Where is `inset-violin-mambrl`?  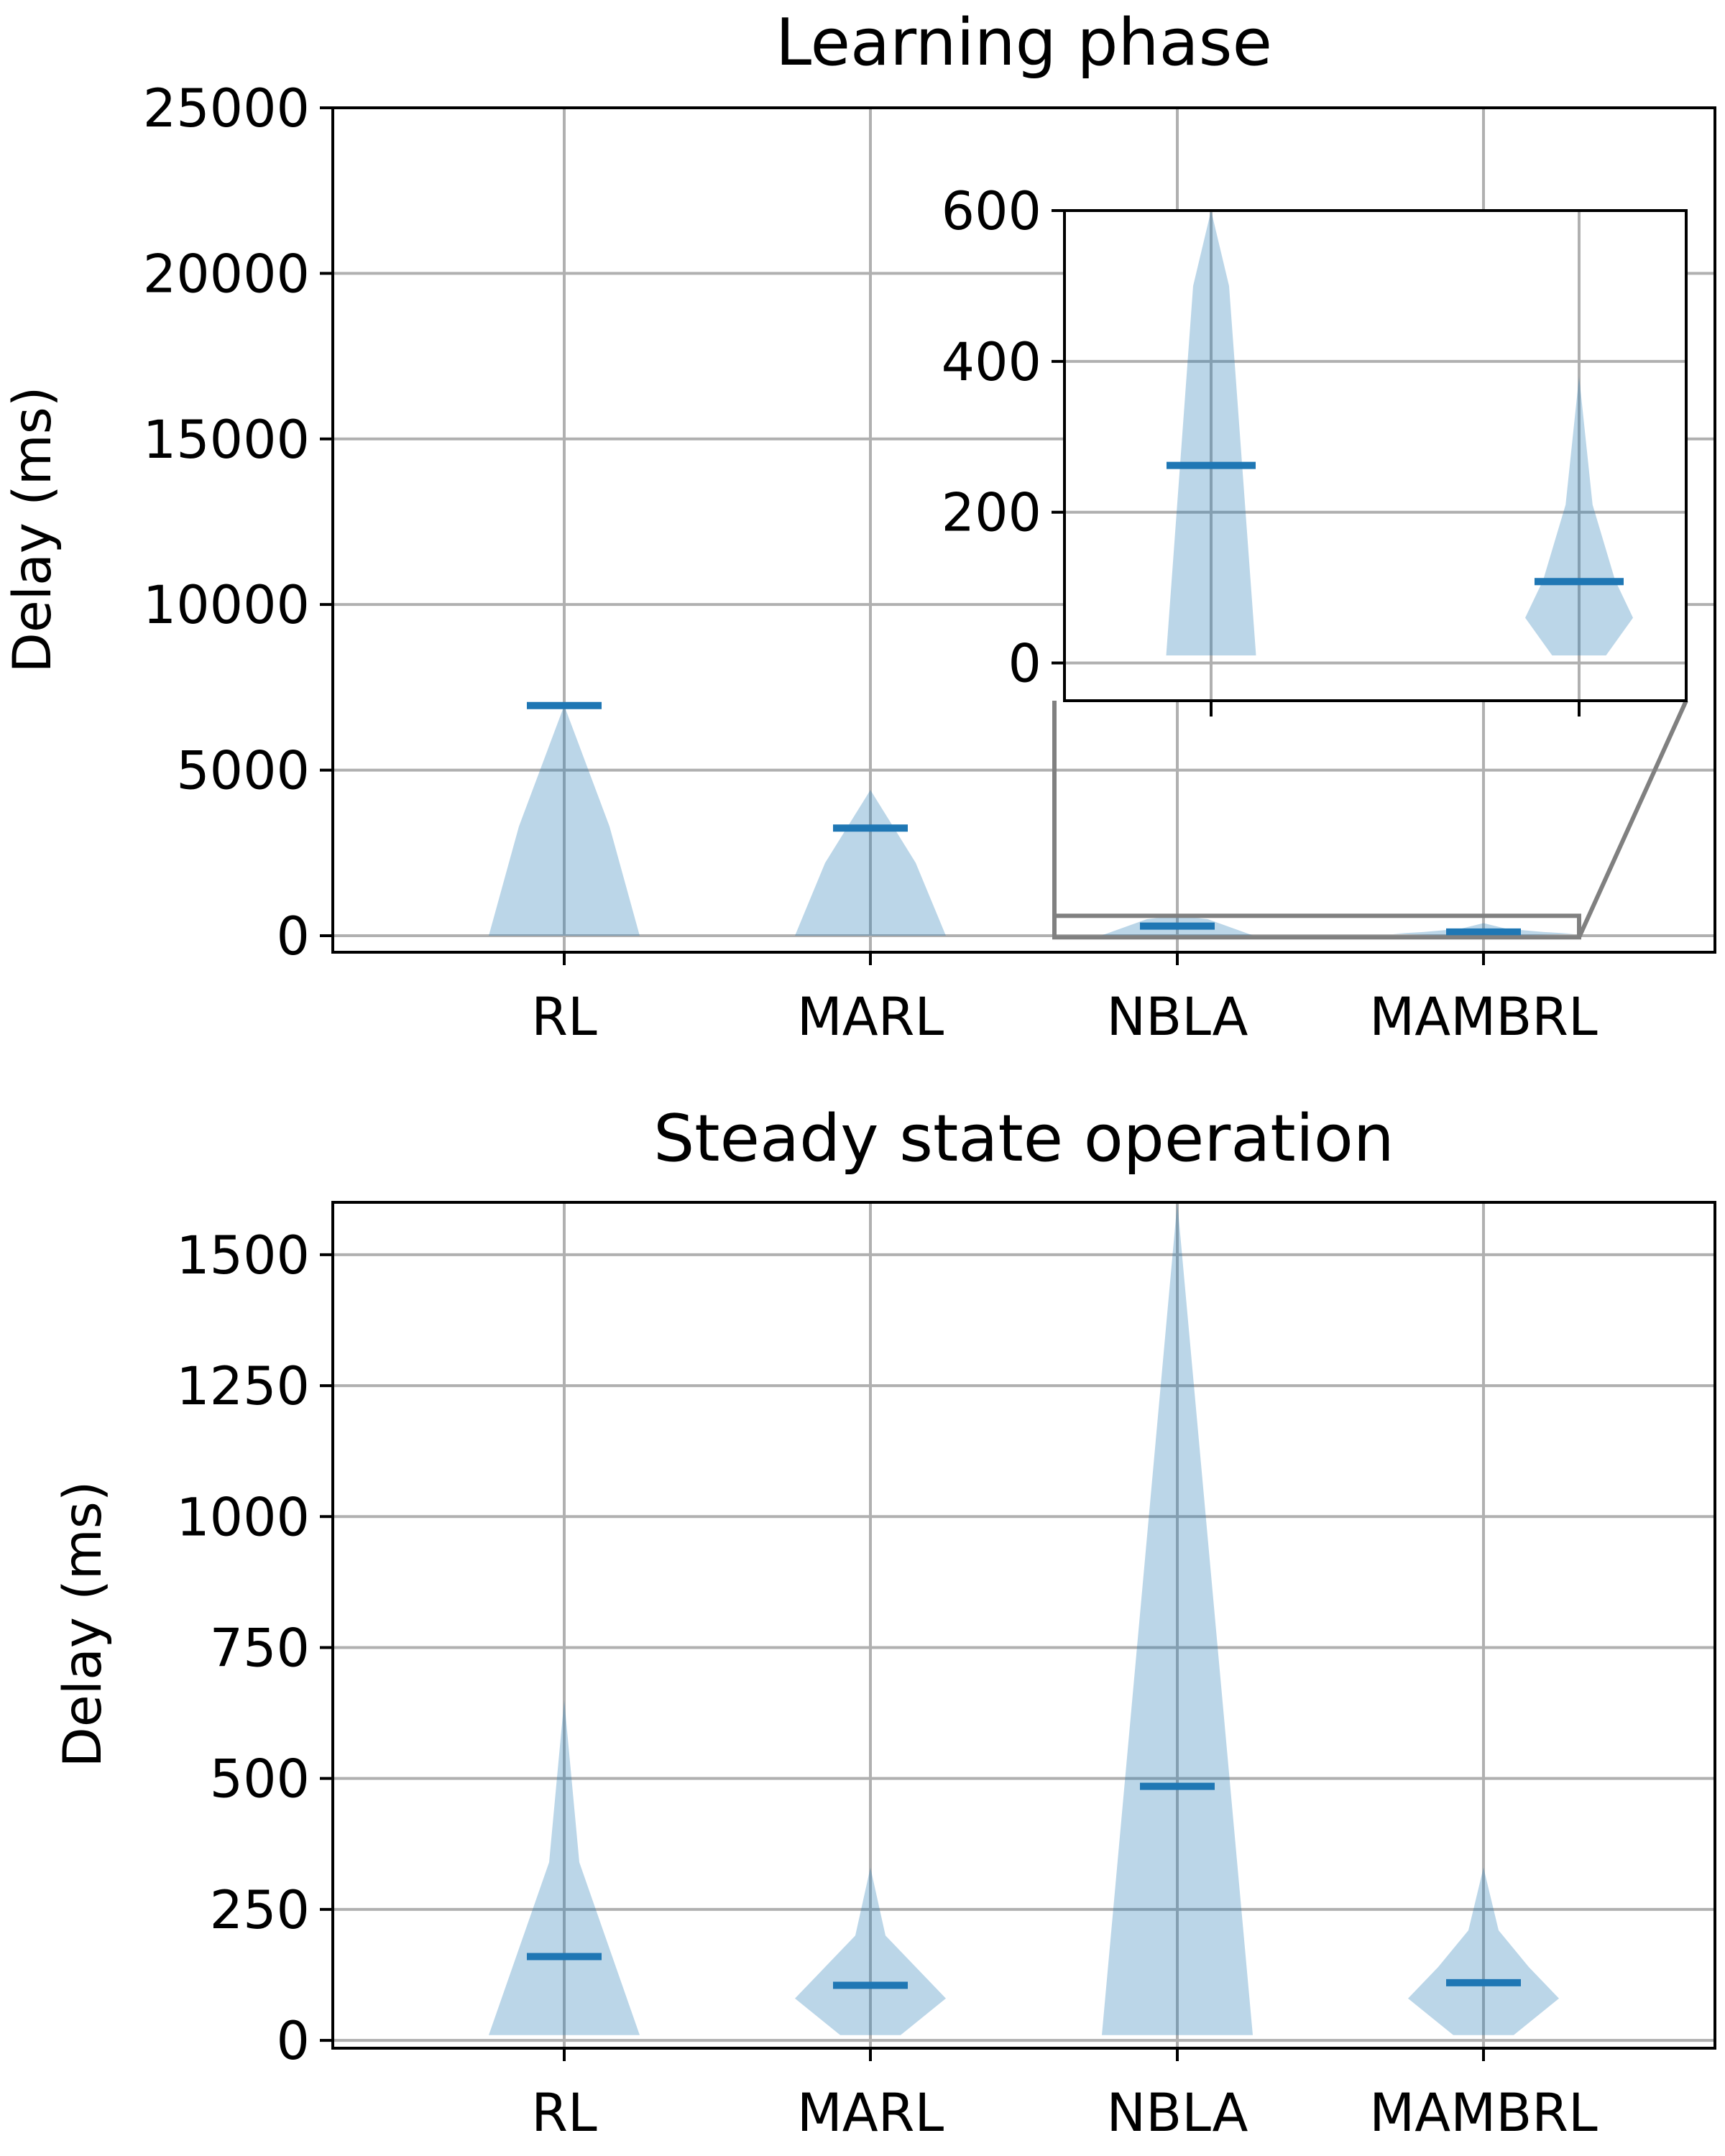 inset-violin-mambrl is located at coordinates (1579, 516).